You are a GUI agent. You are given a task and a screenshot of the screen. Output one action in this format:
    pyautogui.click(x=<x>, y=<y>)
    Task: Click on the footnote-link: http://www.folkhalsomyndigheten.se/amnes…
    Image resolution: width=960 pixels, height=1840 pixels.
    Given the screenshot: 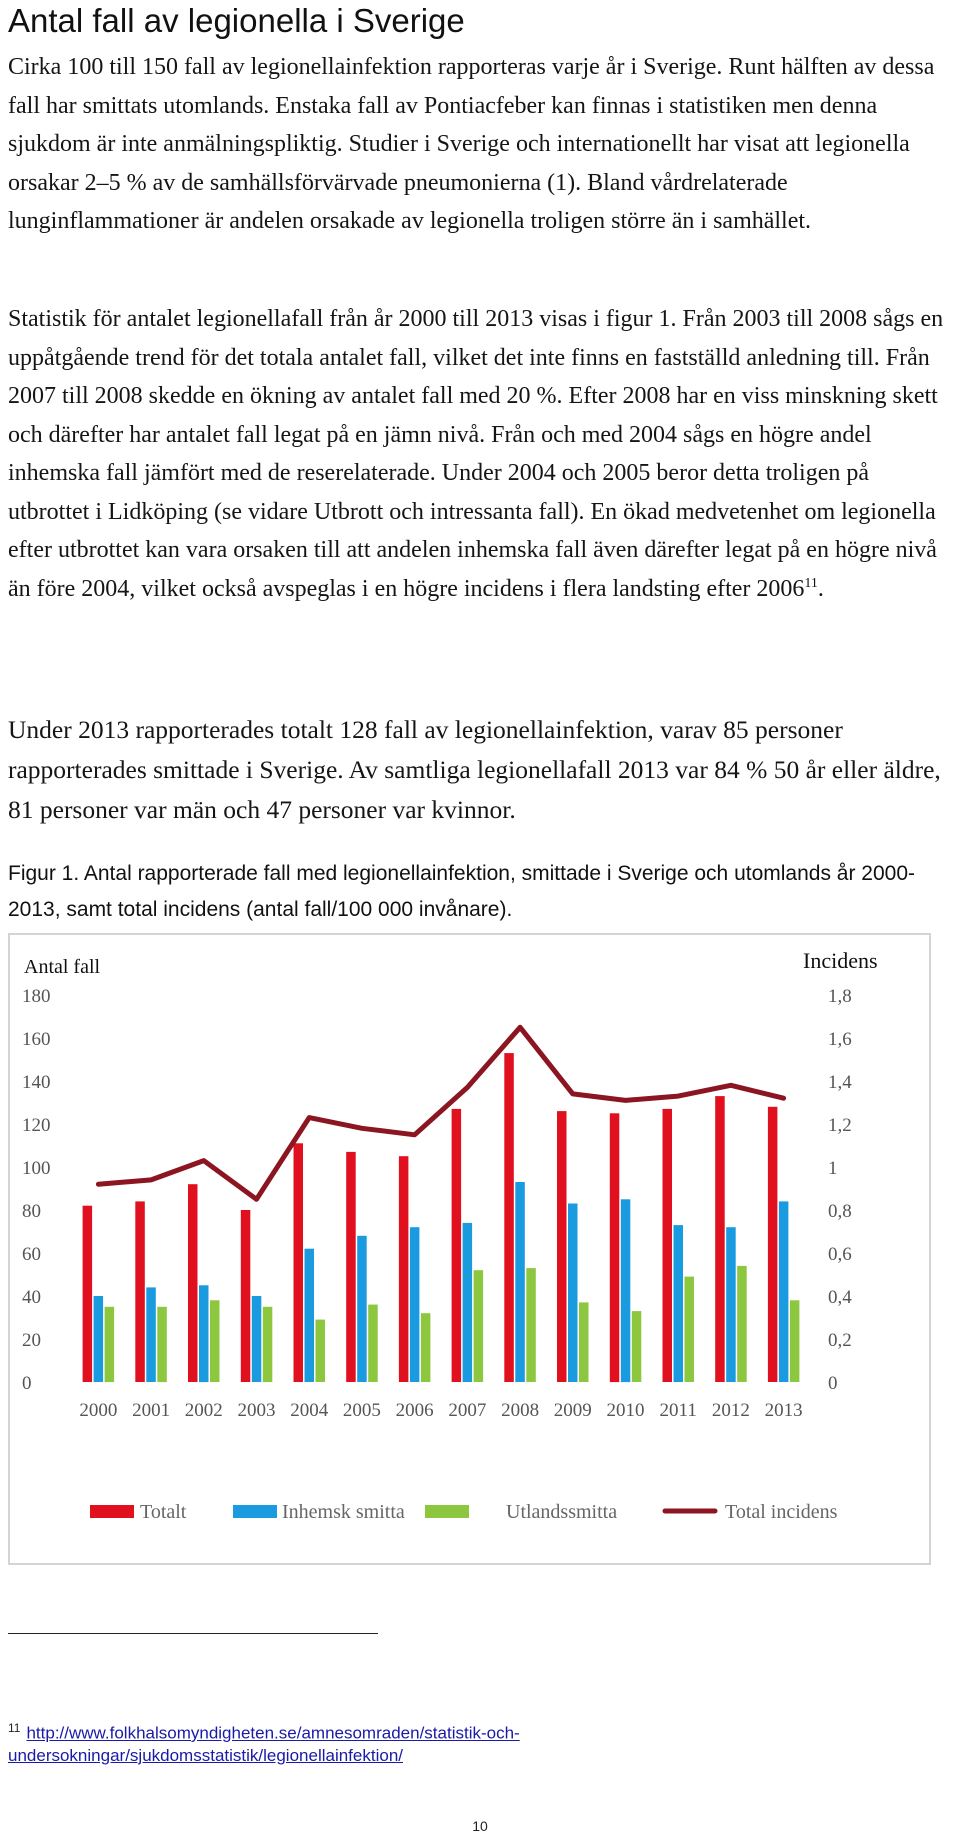 What is the action you would take?
    pyautogui.click(x=264, y=1744)
    